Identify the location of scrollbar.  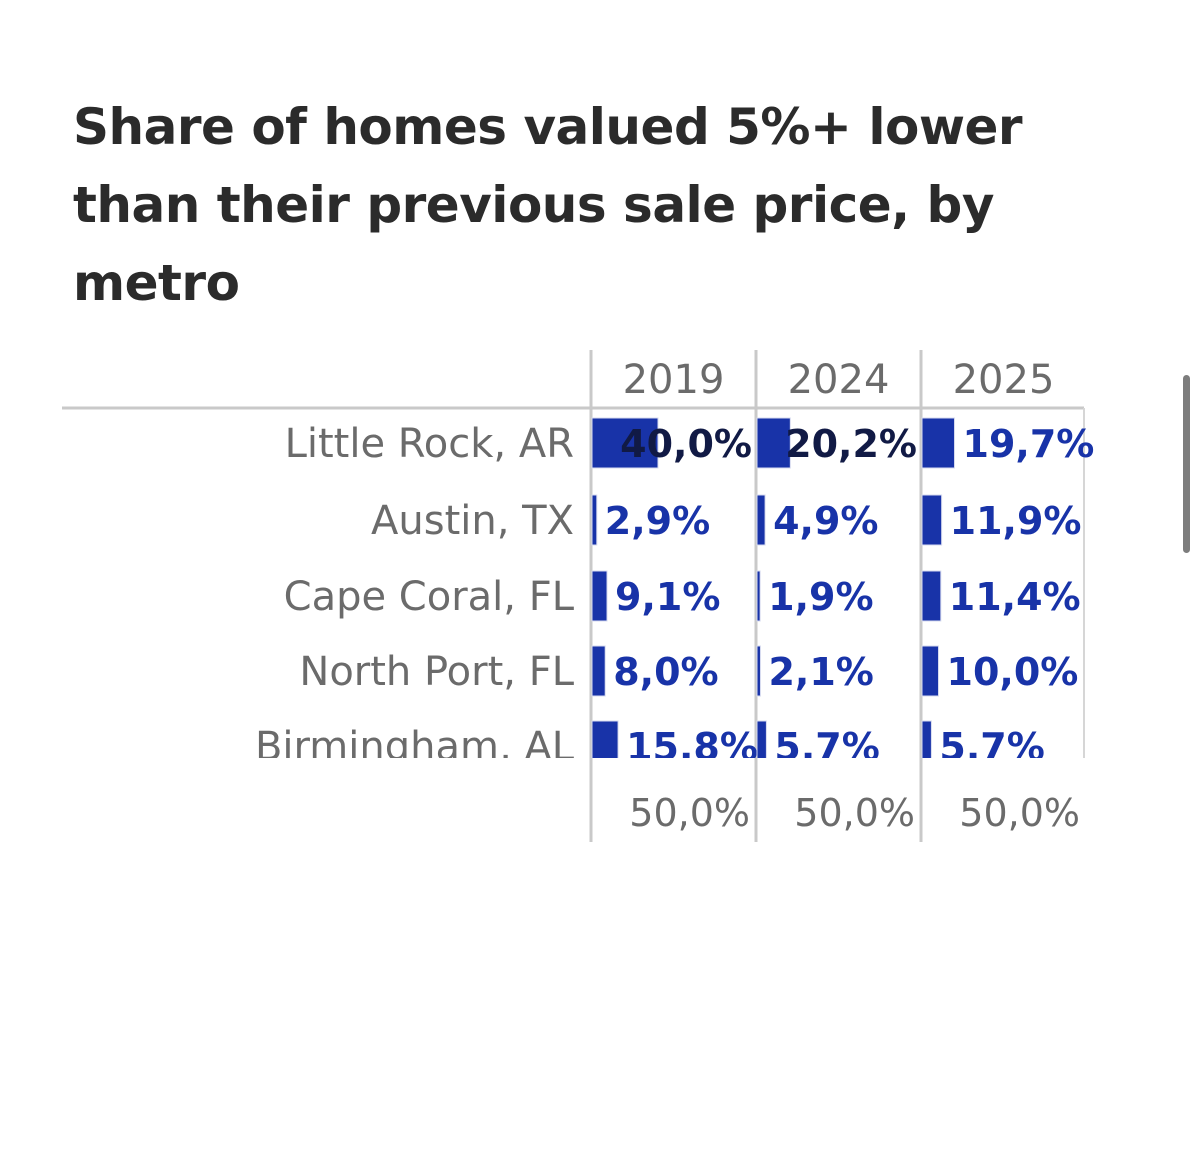
(1186, 464).